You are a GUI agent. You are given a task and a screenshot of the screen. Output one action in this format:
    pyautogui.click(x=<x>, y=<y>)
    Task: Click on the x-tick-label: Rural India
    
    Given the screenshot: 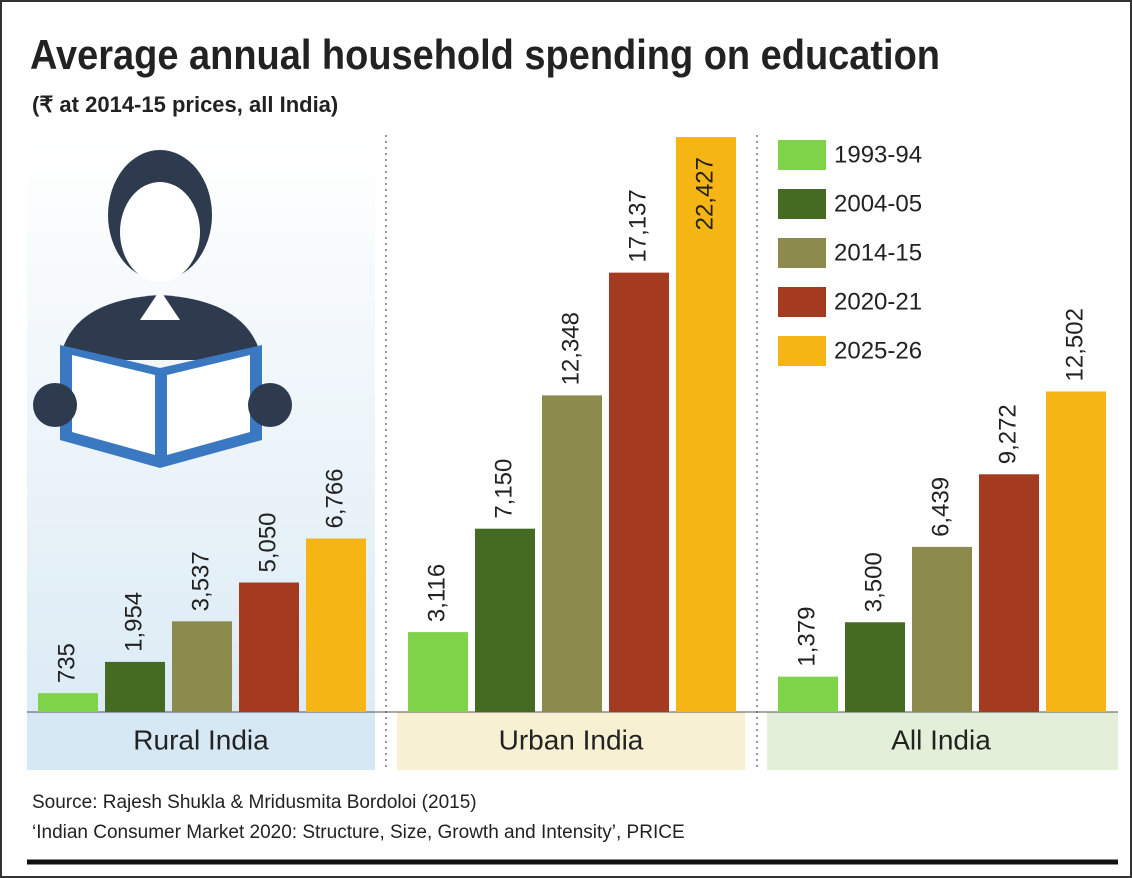 What is the action you would take?
    pyautogui.click(x=201, y=739)
    